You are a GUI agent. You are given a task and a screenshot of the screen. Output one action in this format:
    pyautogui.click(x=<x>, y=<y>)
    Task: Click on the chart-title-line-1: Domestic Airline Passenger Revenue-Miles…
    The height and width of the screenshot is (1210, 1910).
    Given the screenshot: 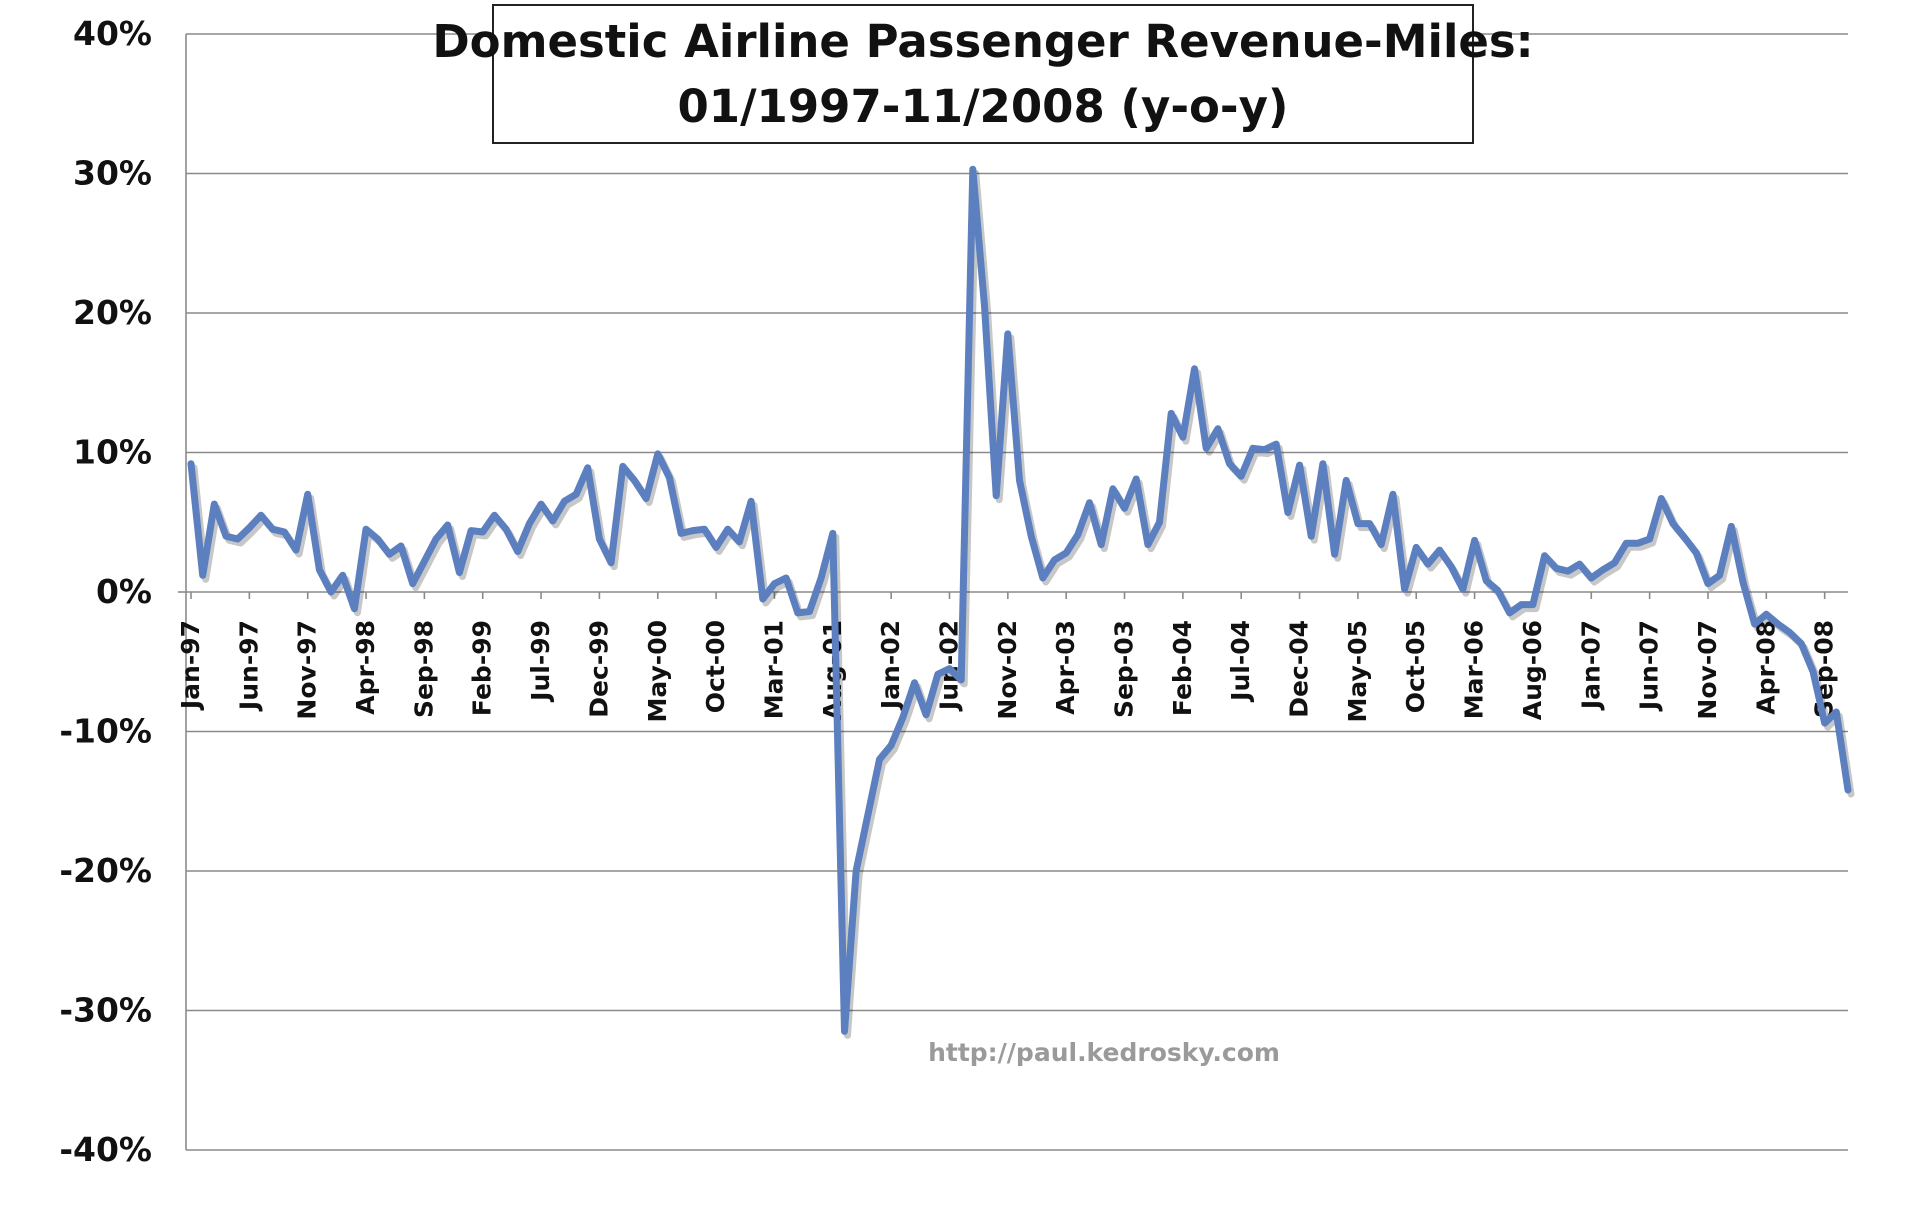 What is the action you would take?
    pyautogui.click(x=982, y=41)
    